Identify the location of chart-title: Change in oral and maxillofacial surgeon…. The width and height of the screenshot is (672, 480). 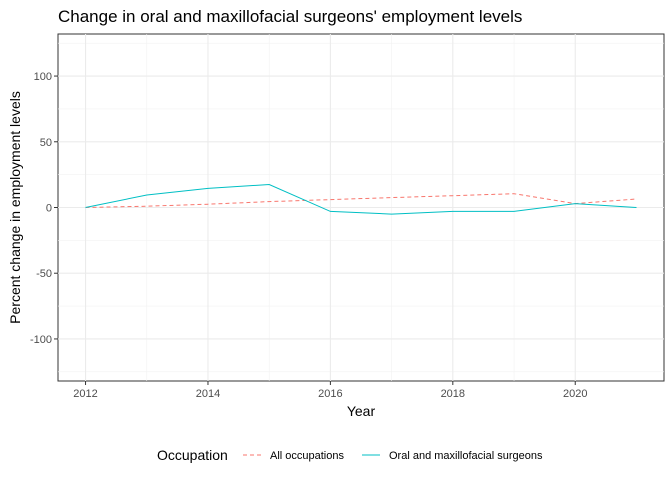
(290, 16).